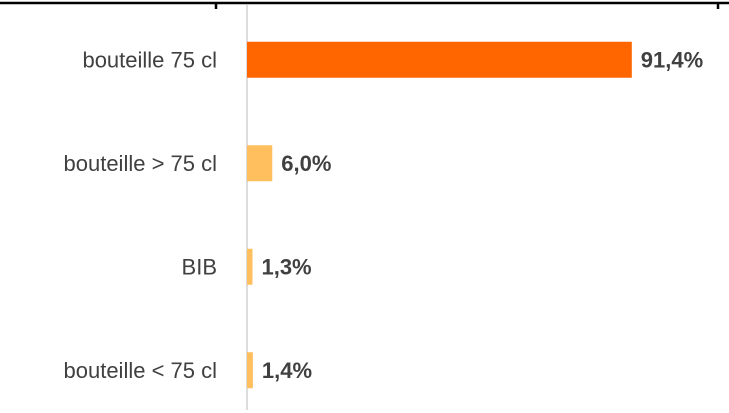  What do you see at coordinates (141, 370) in the screenshot?
I see `category-label: bouteille < 75 cl` at bounding box center [141, 370].